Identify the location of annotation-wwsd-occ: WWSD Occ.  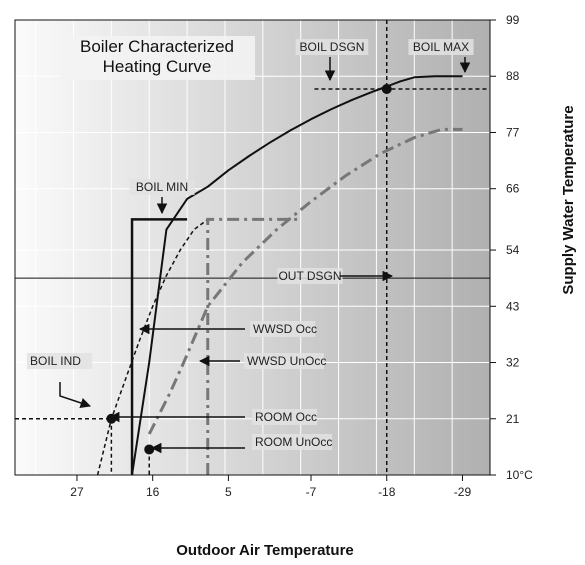
(285, 329).